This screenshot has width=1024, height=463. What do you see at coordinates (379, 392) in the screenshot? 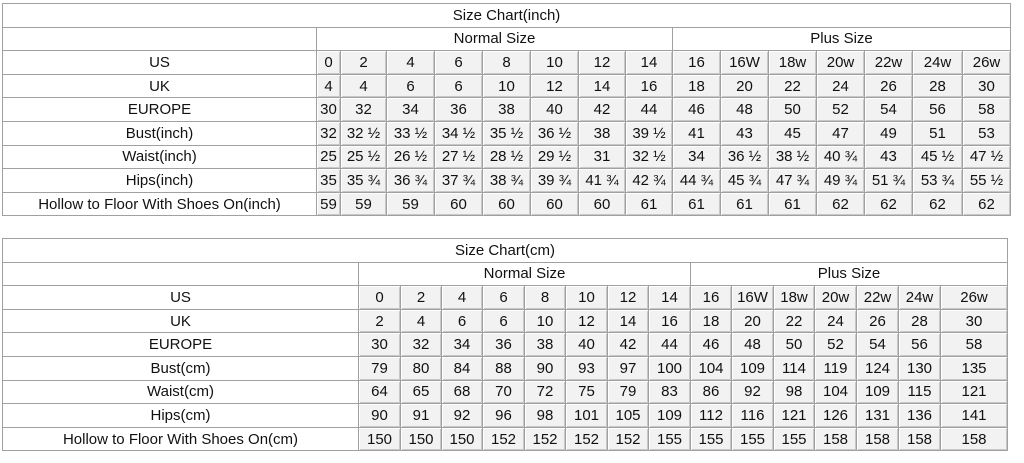
I see `size-cell: 64` at bounding box center [379, 392].